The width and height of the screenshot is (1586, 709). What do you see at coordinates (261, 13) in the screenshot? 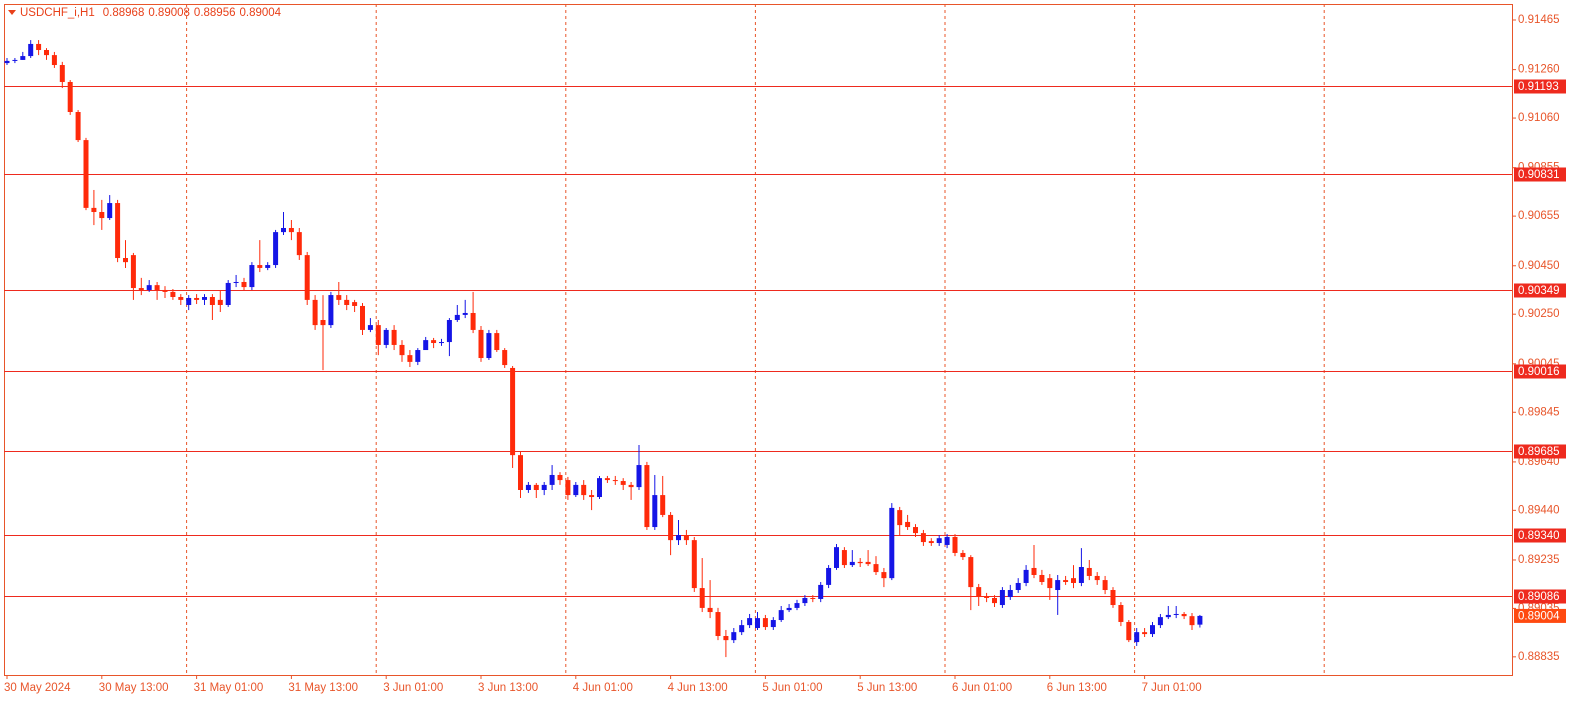
I see `header-close: 0.89004` at bounding box center [261, 13].